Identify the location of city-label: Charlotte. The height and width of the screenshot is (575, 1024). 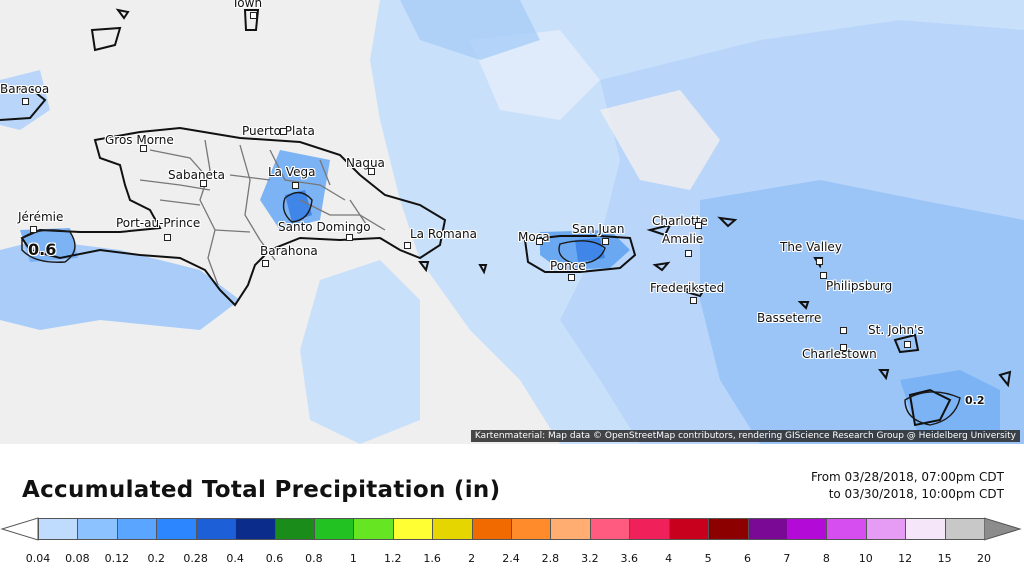
(680, 221).